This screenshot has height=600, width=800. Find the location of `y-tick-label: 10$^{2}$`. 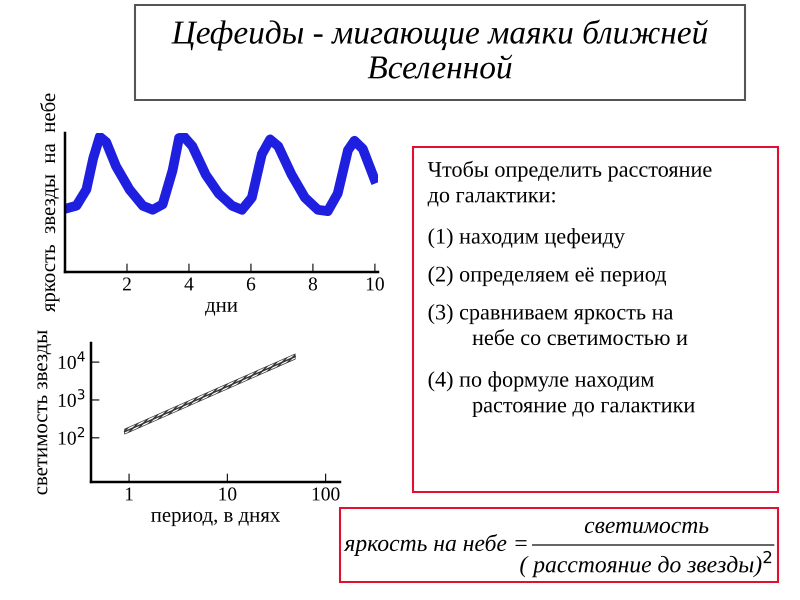

y-tick-label: 10$^{2}$ is located at coordinates (71, 435).